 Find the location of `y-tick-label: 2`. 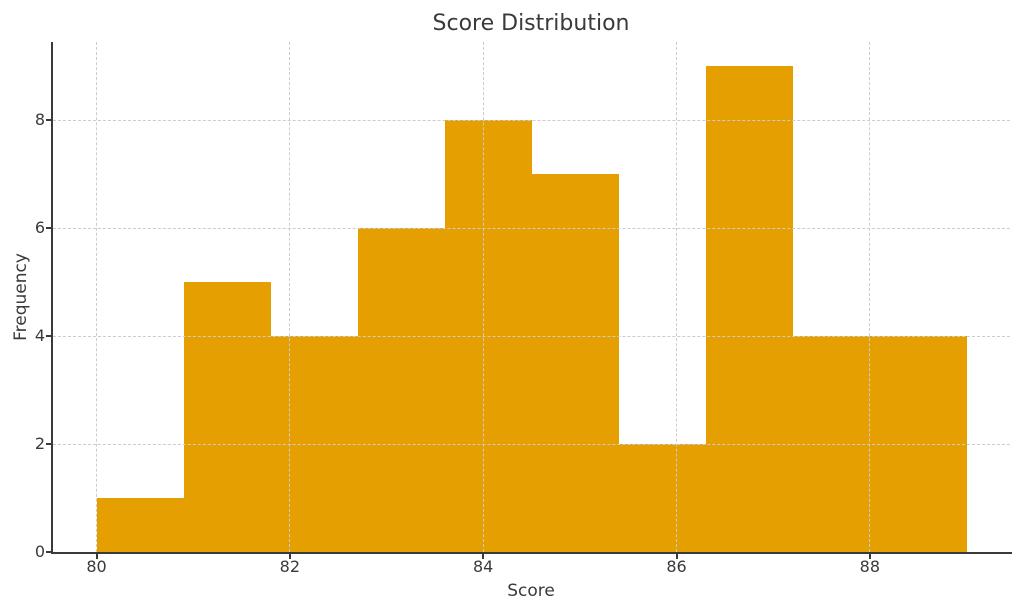

y-tick-label: 2 is located at coordinates (39, 444).